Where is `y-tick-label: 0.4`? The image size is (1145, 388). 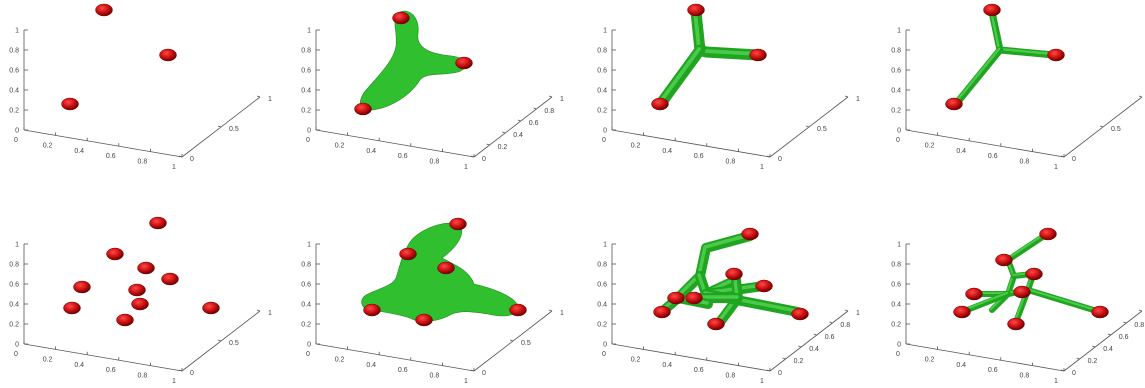 y-tick-label: 0.4 is located at coordinates (518, 135).